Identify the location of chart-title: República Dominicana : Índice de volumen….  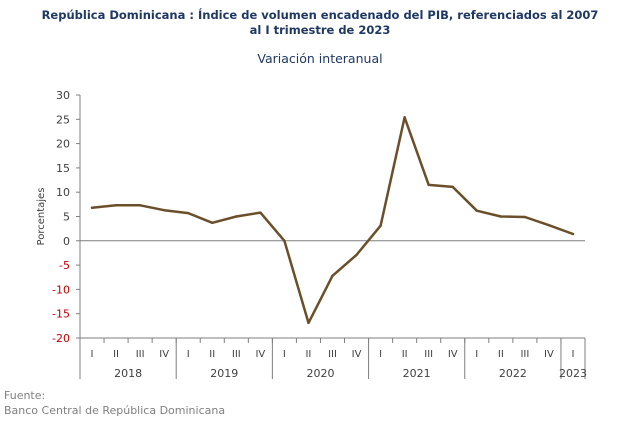
(320, 23).